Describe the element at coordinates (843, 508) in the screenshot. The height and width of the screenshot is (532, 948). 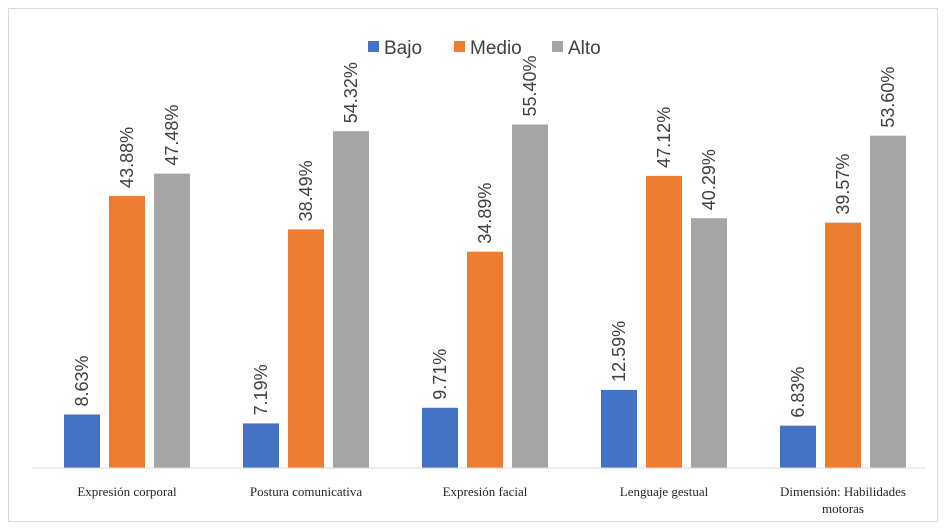
I see `category-label-4-line-1: motoras` at that location.